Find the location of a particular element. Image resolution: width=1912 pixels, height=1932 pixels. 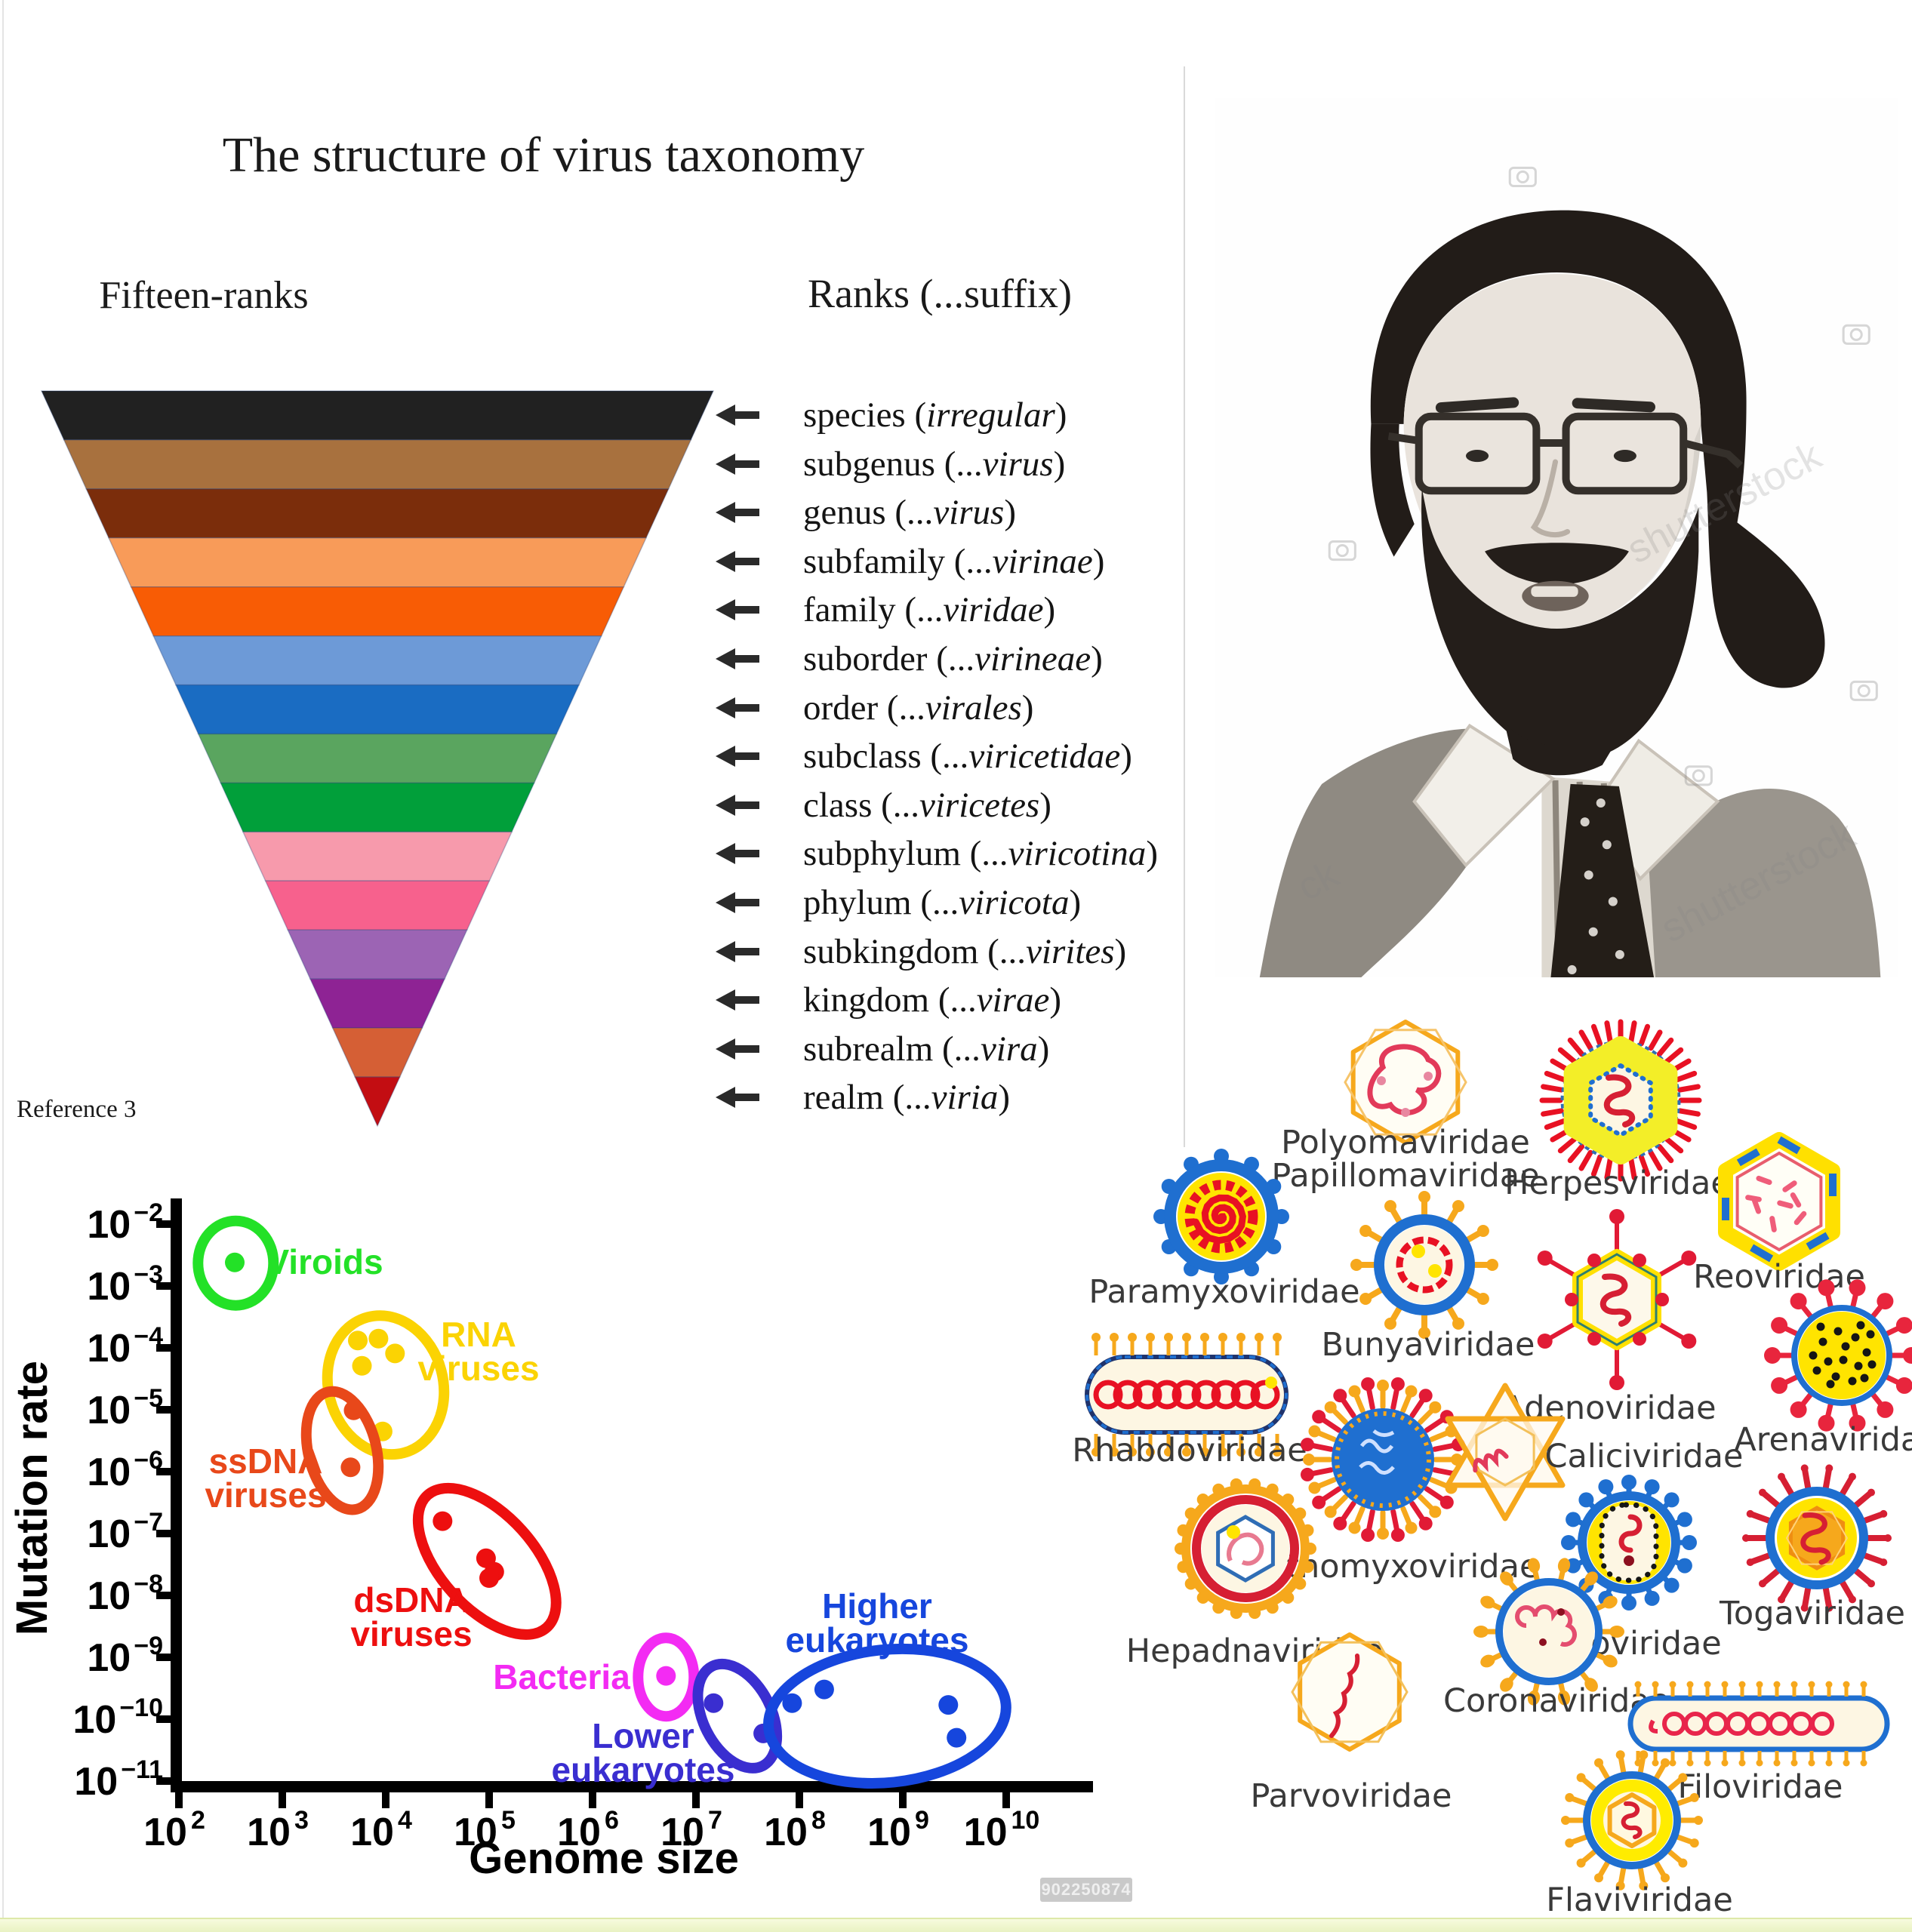

beard is located at coordinates (1560, 632).